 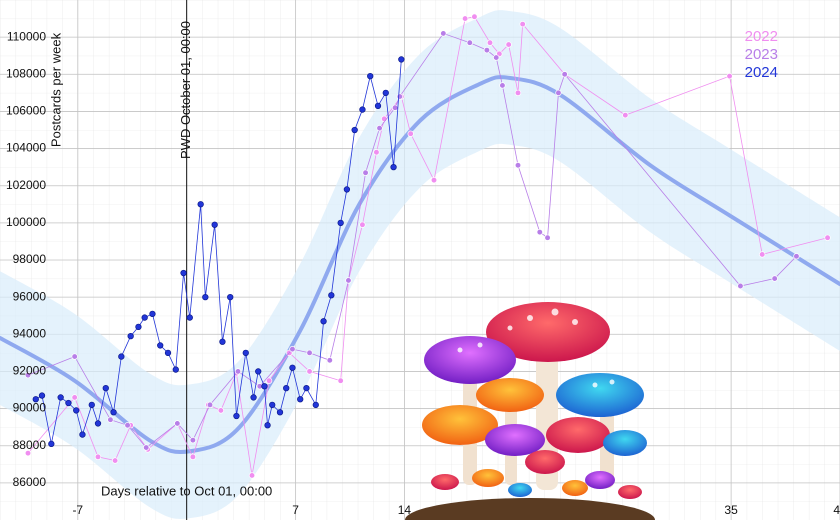 I want to click on y-tick-label: 106000, so click(x=26, y=111).